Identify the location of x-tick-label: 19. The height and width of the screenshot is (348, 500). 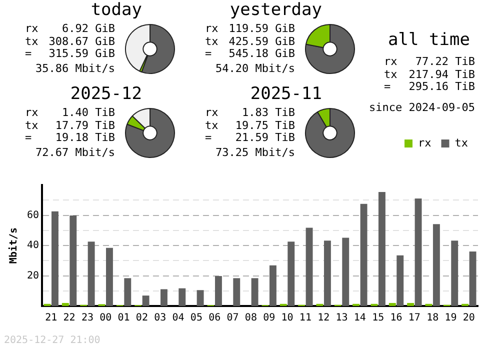
(450, 318).